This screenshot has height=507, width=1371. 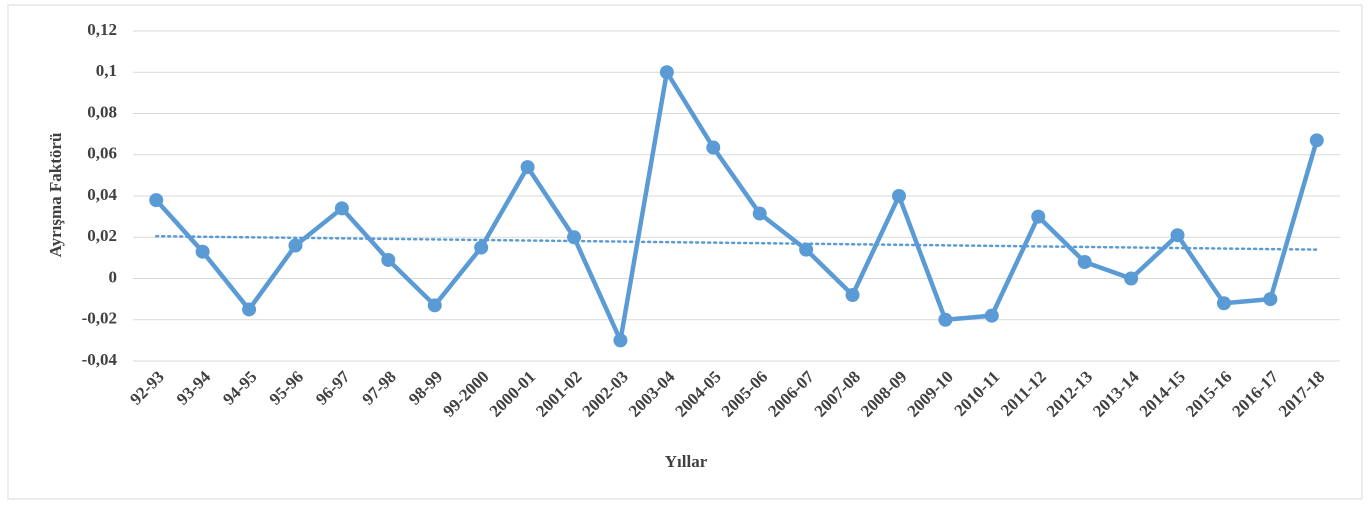 I want to click on y-tick-label: 0, so click(x=113, y=276).